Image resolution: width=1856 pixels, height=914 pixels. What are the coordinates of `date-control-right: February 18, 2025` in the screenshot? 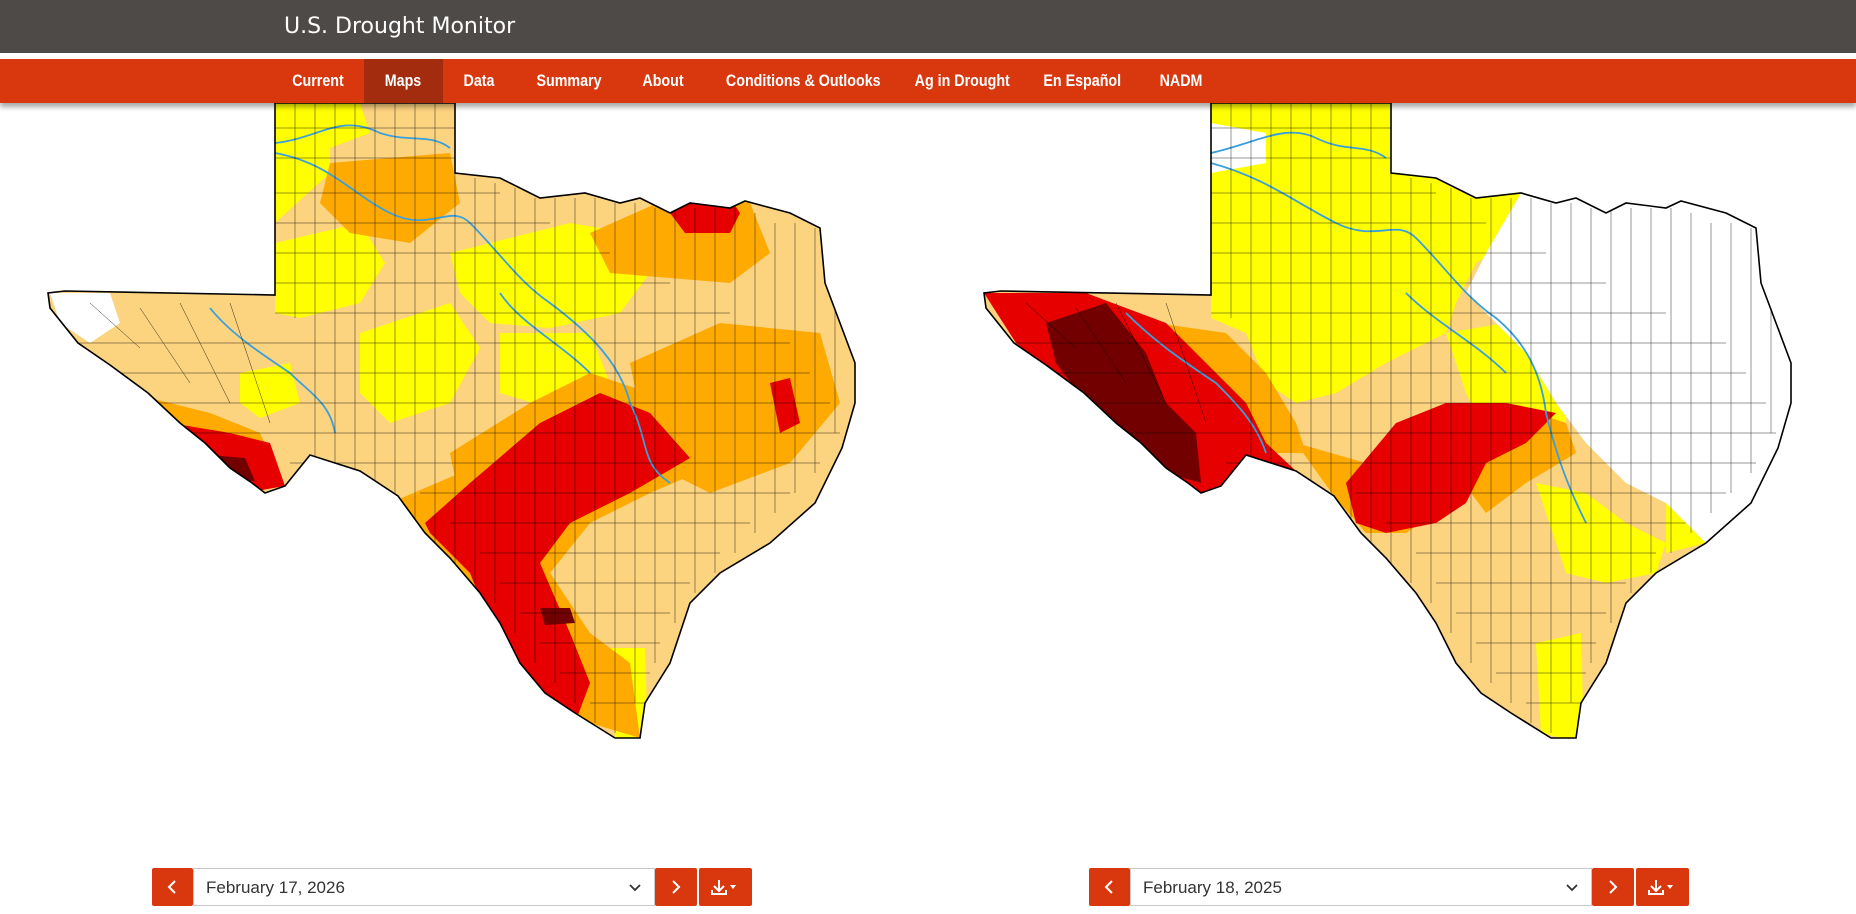 It's located at (1389, 887).